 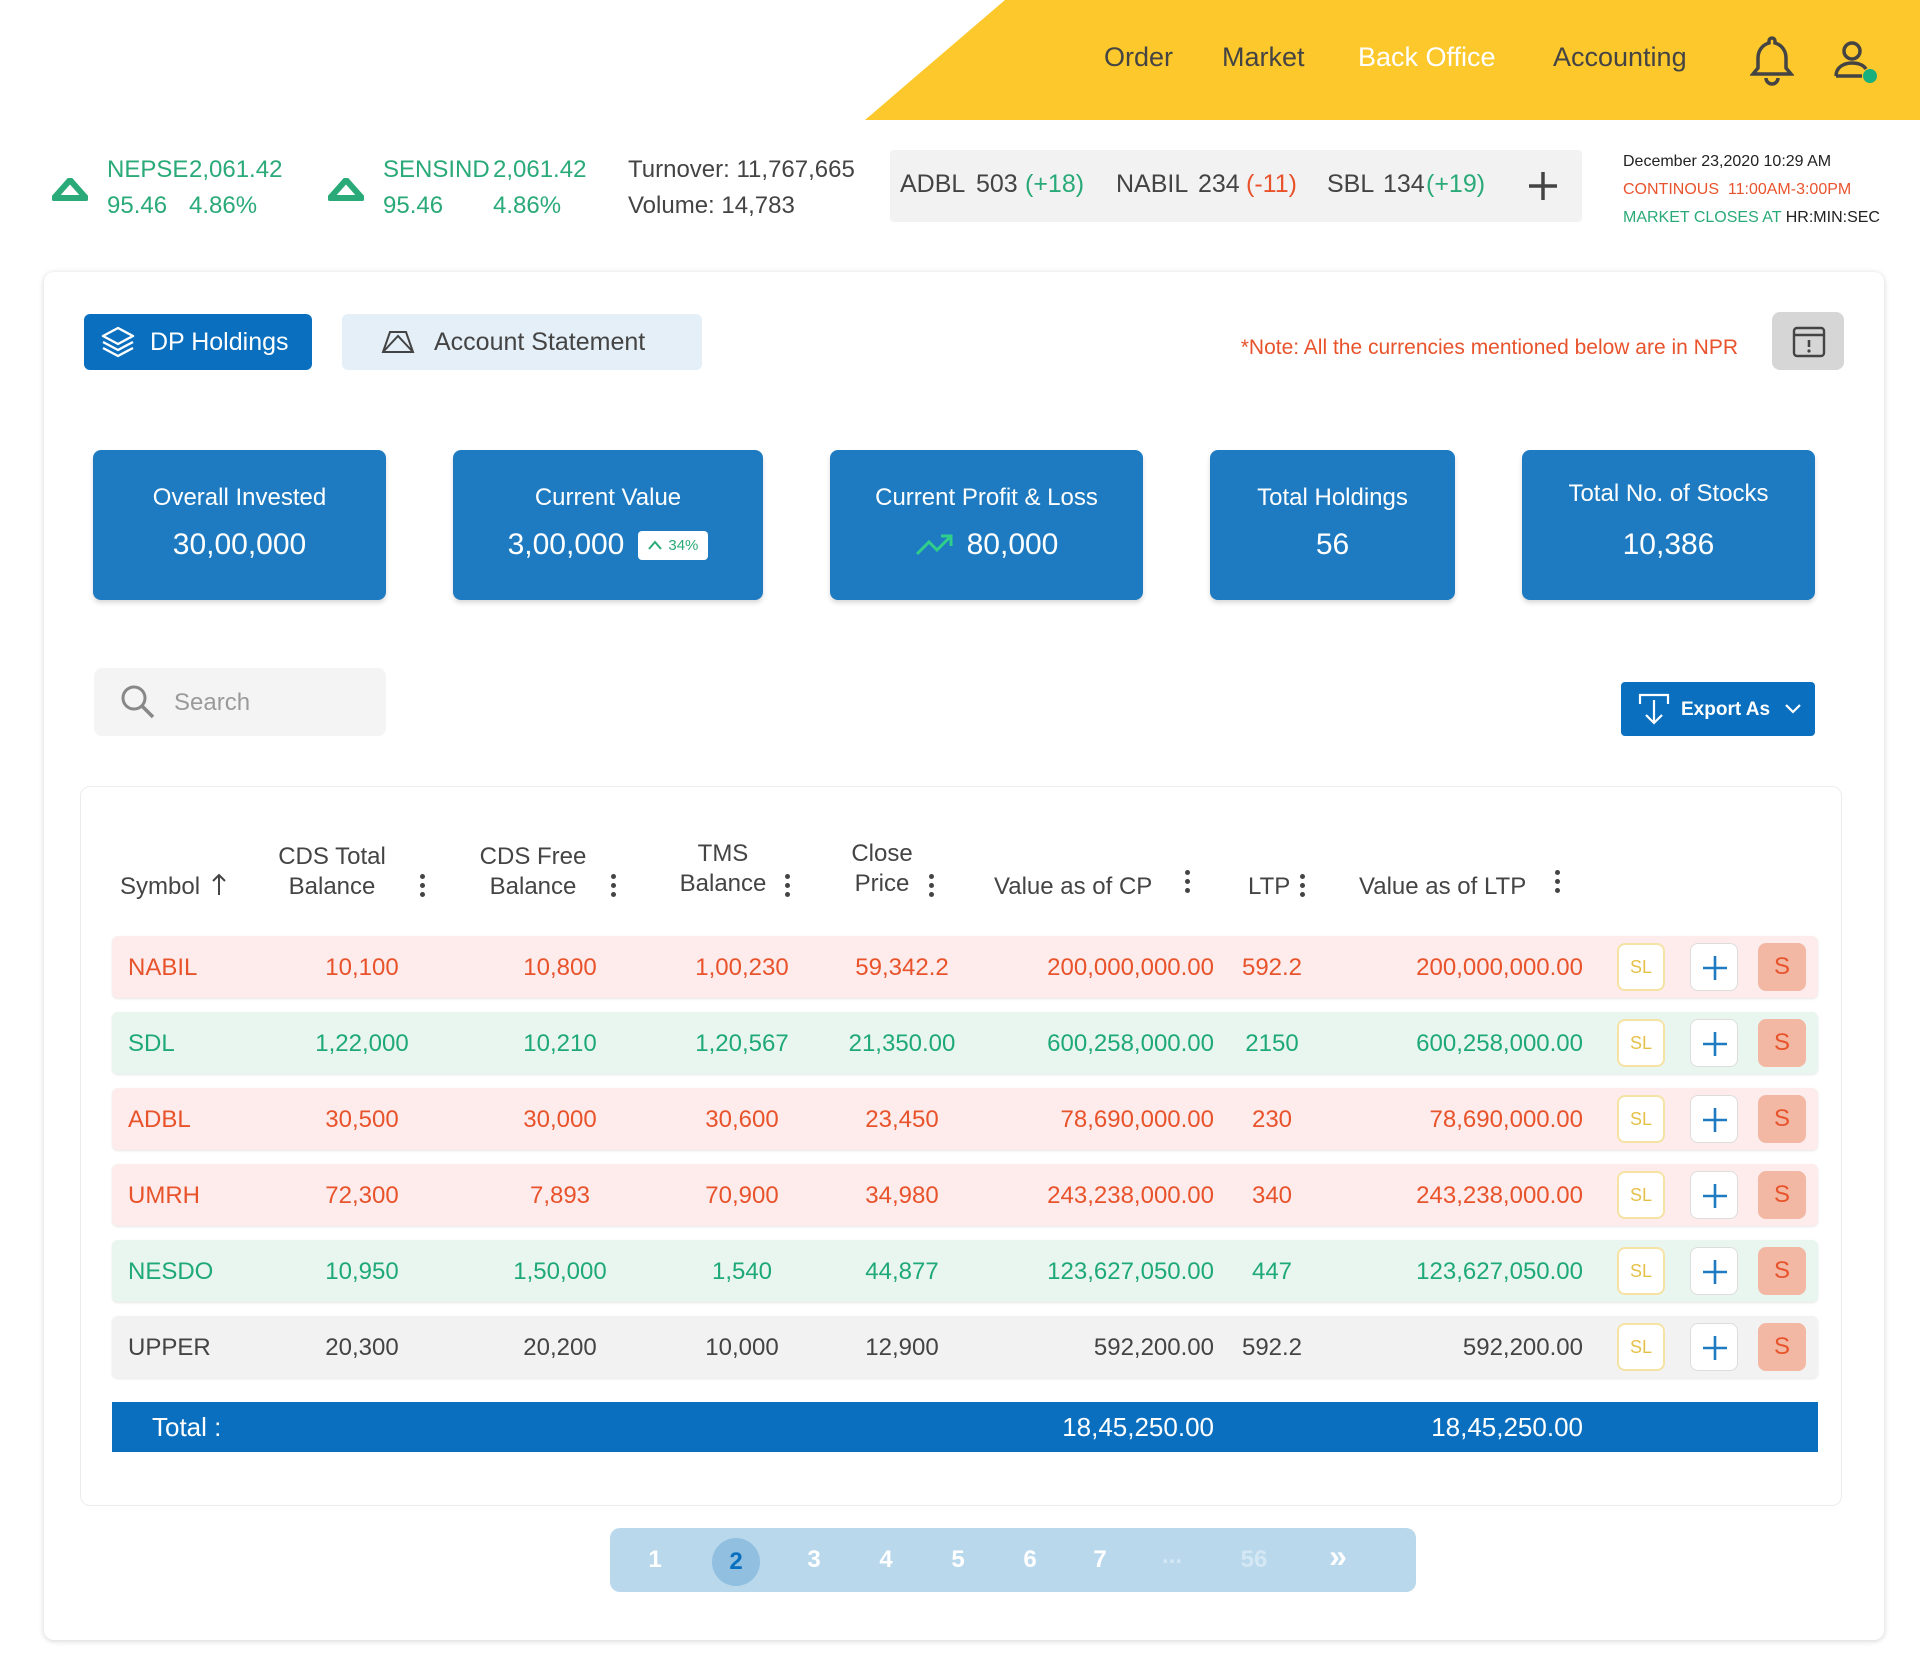 What do you see at coordinates (1499, 967) in the screenshot?
I see `cell-value-ltp: 200,000,000.00` at bounding box center [1499, 967].